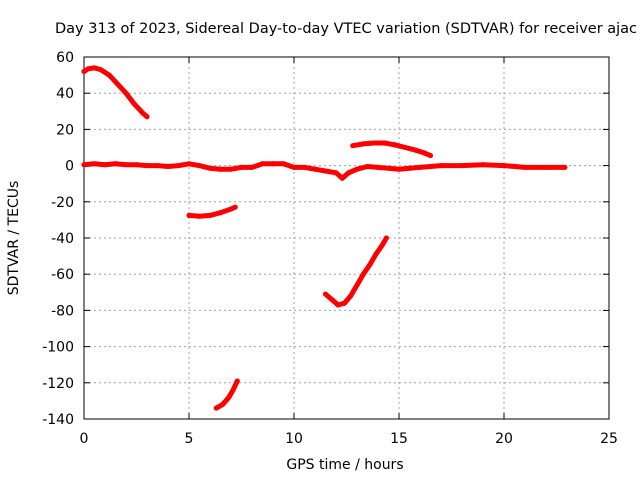  What do you see at coordinates (62, 275) in the screenshot?
I see `y-tick-label: -60` at bounding box center [62, 275].